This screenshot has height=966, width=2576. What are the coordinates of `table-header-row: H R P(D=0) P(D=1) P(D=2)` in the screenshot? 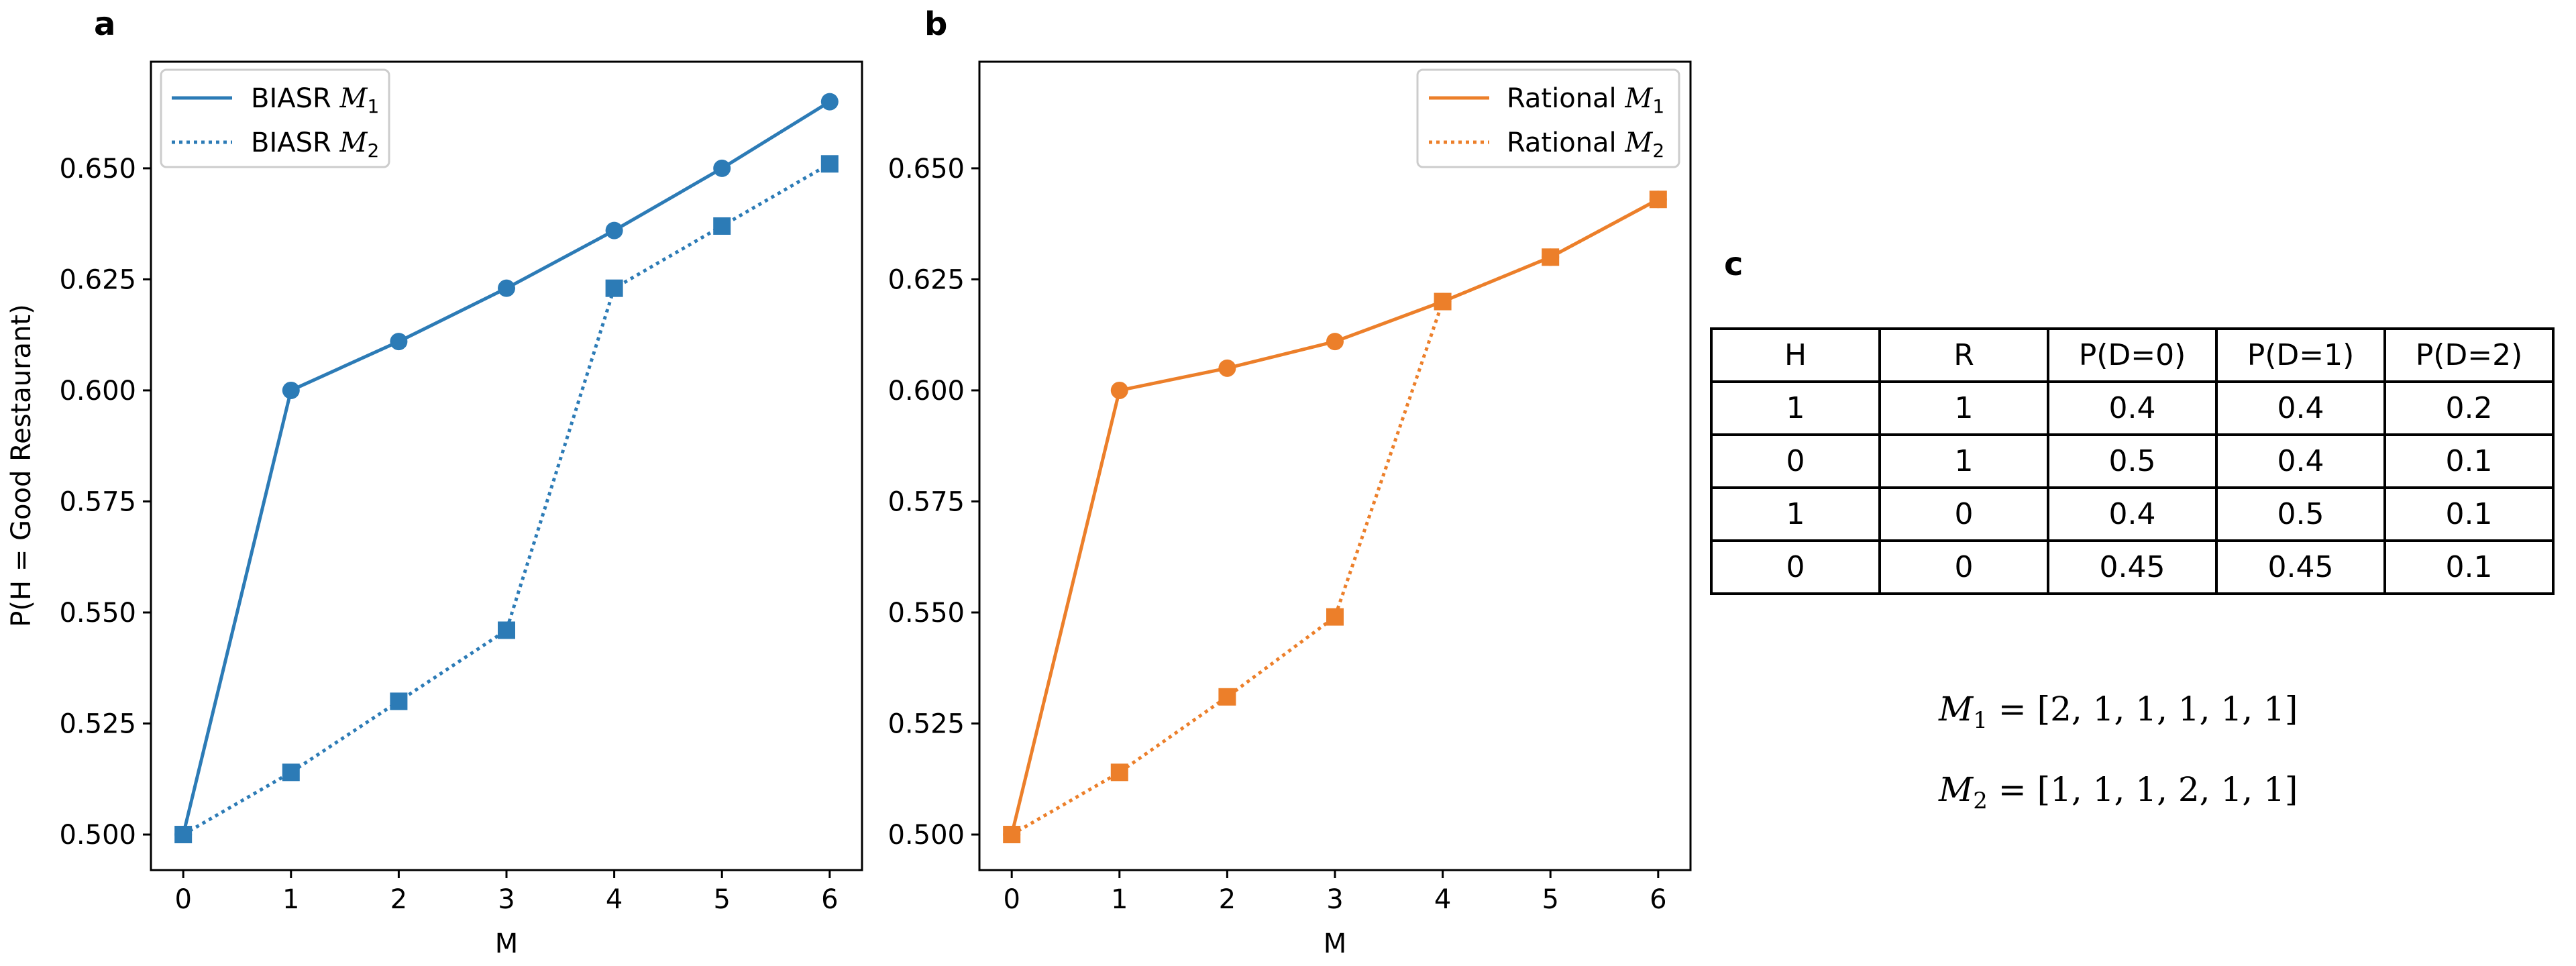 It's located at (2132, 355).